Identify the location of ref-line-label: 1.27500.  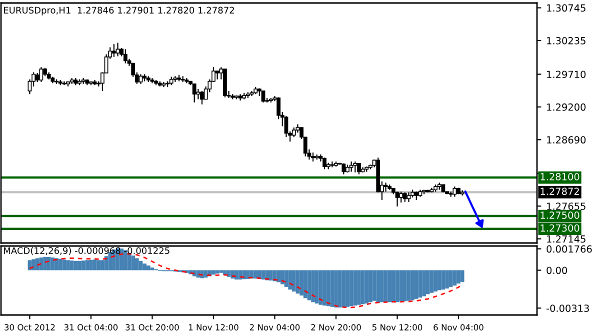
(560, 215).